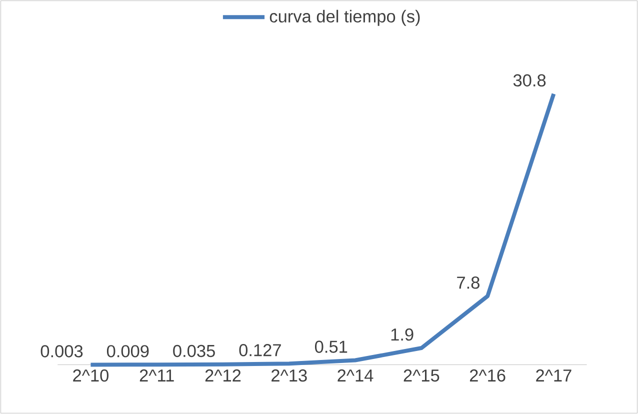 The image size is (638, 414). Describe the element at coordinates (61, 351) in the screenshot. I see `data-label: 0.003` at that location.